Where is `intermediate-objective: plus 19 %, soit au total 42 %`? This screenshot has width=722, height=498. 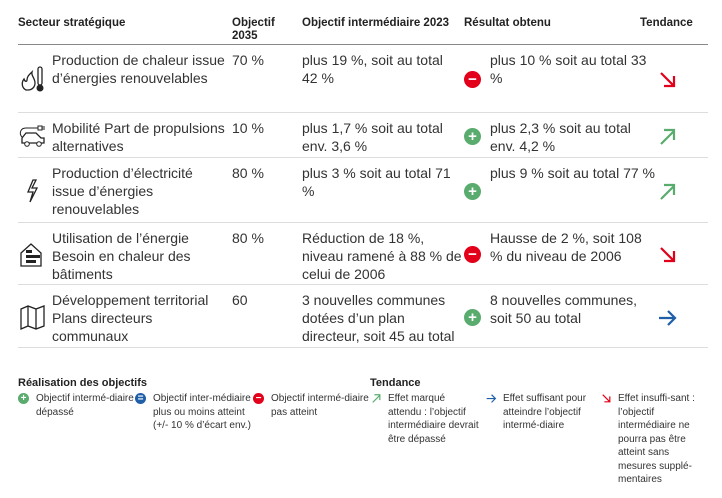 intermediate-objective: plus 19 %, soit au total 42 % is located at coordinates (372, 69).